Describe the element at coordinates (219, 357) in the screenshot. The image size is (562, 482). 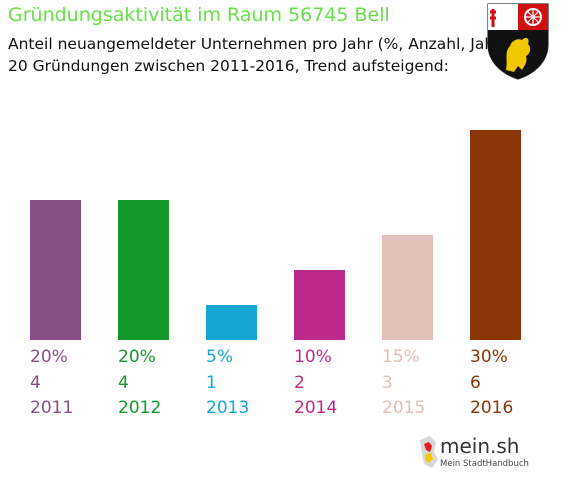
I see `percent-label-2013: 5%` at that location.